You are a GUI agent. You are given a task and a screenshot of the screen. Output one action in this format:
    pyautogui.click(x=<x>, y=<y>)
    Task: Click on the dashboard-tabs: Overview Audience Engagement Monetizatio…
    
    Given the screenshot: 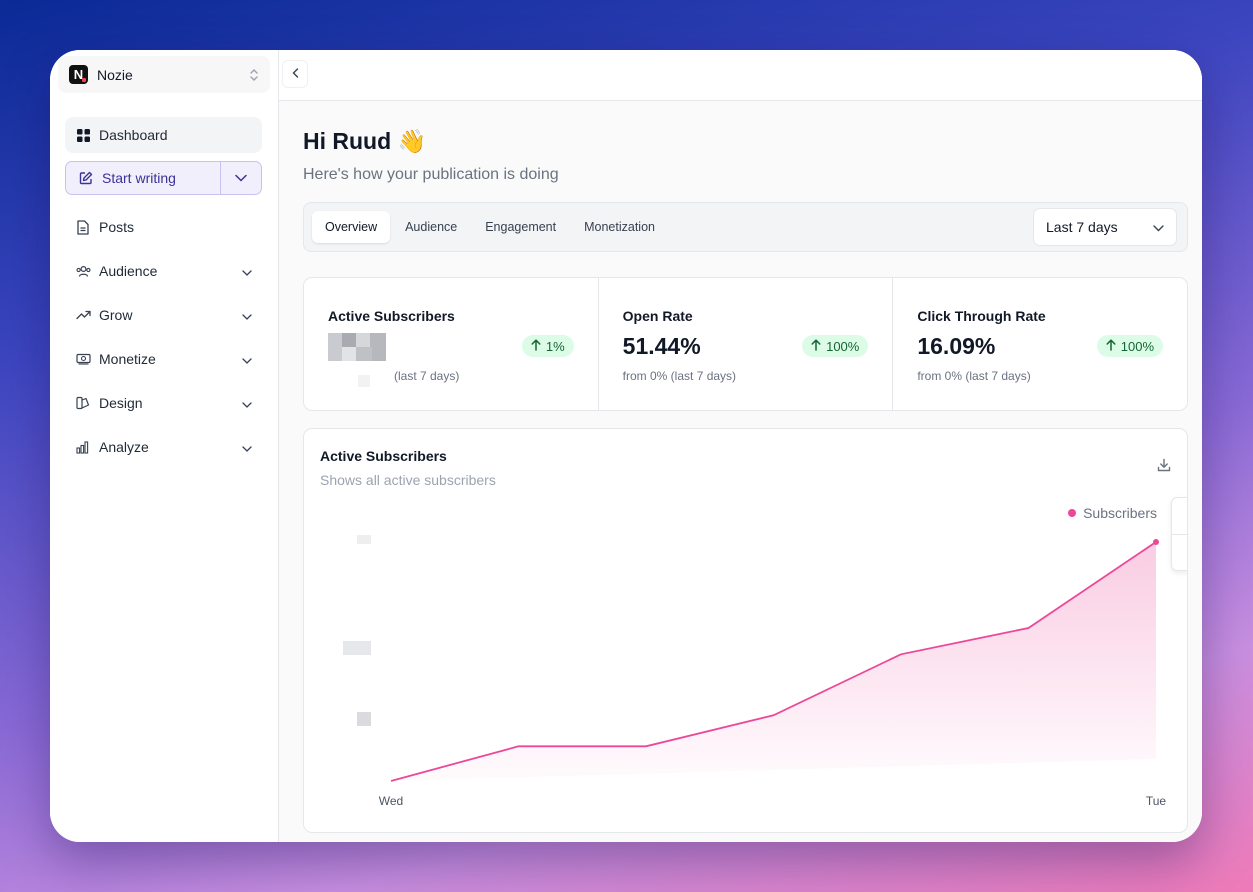 What is the action you would take?
    pyautogui.click(x=745, y=227)
    